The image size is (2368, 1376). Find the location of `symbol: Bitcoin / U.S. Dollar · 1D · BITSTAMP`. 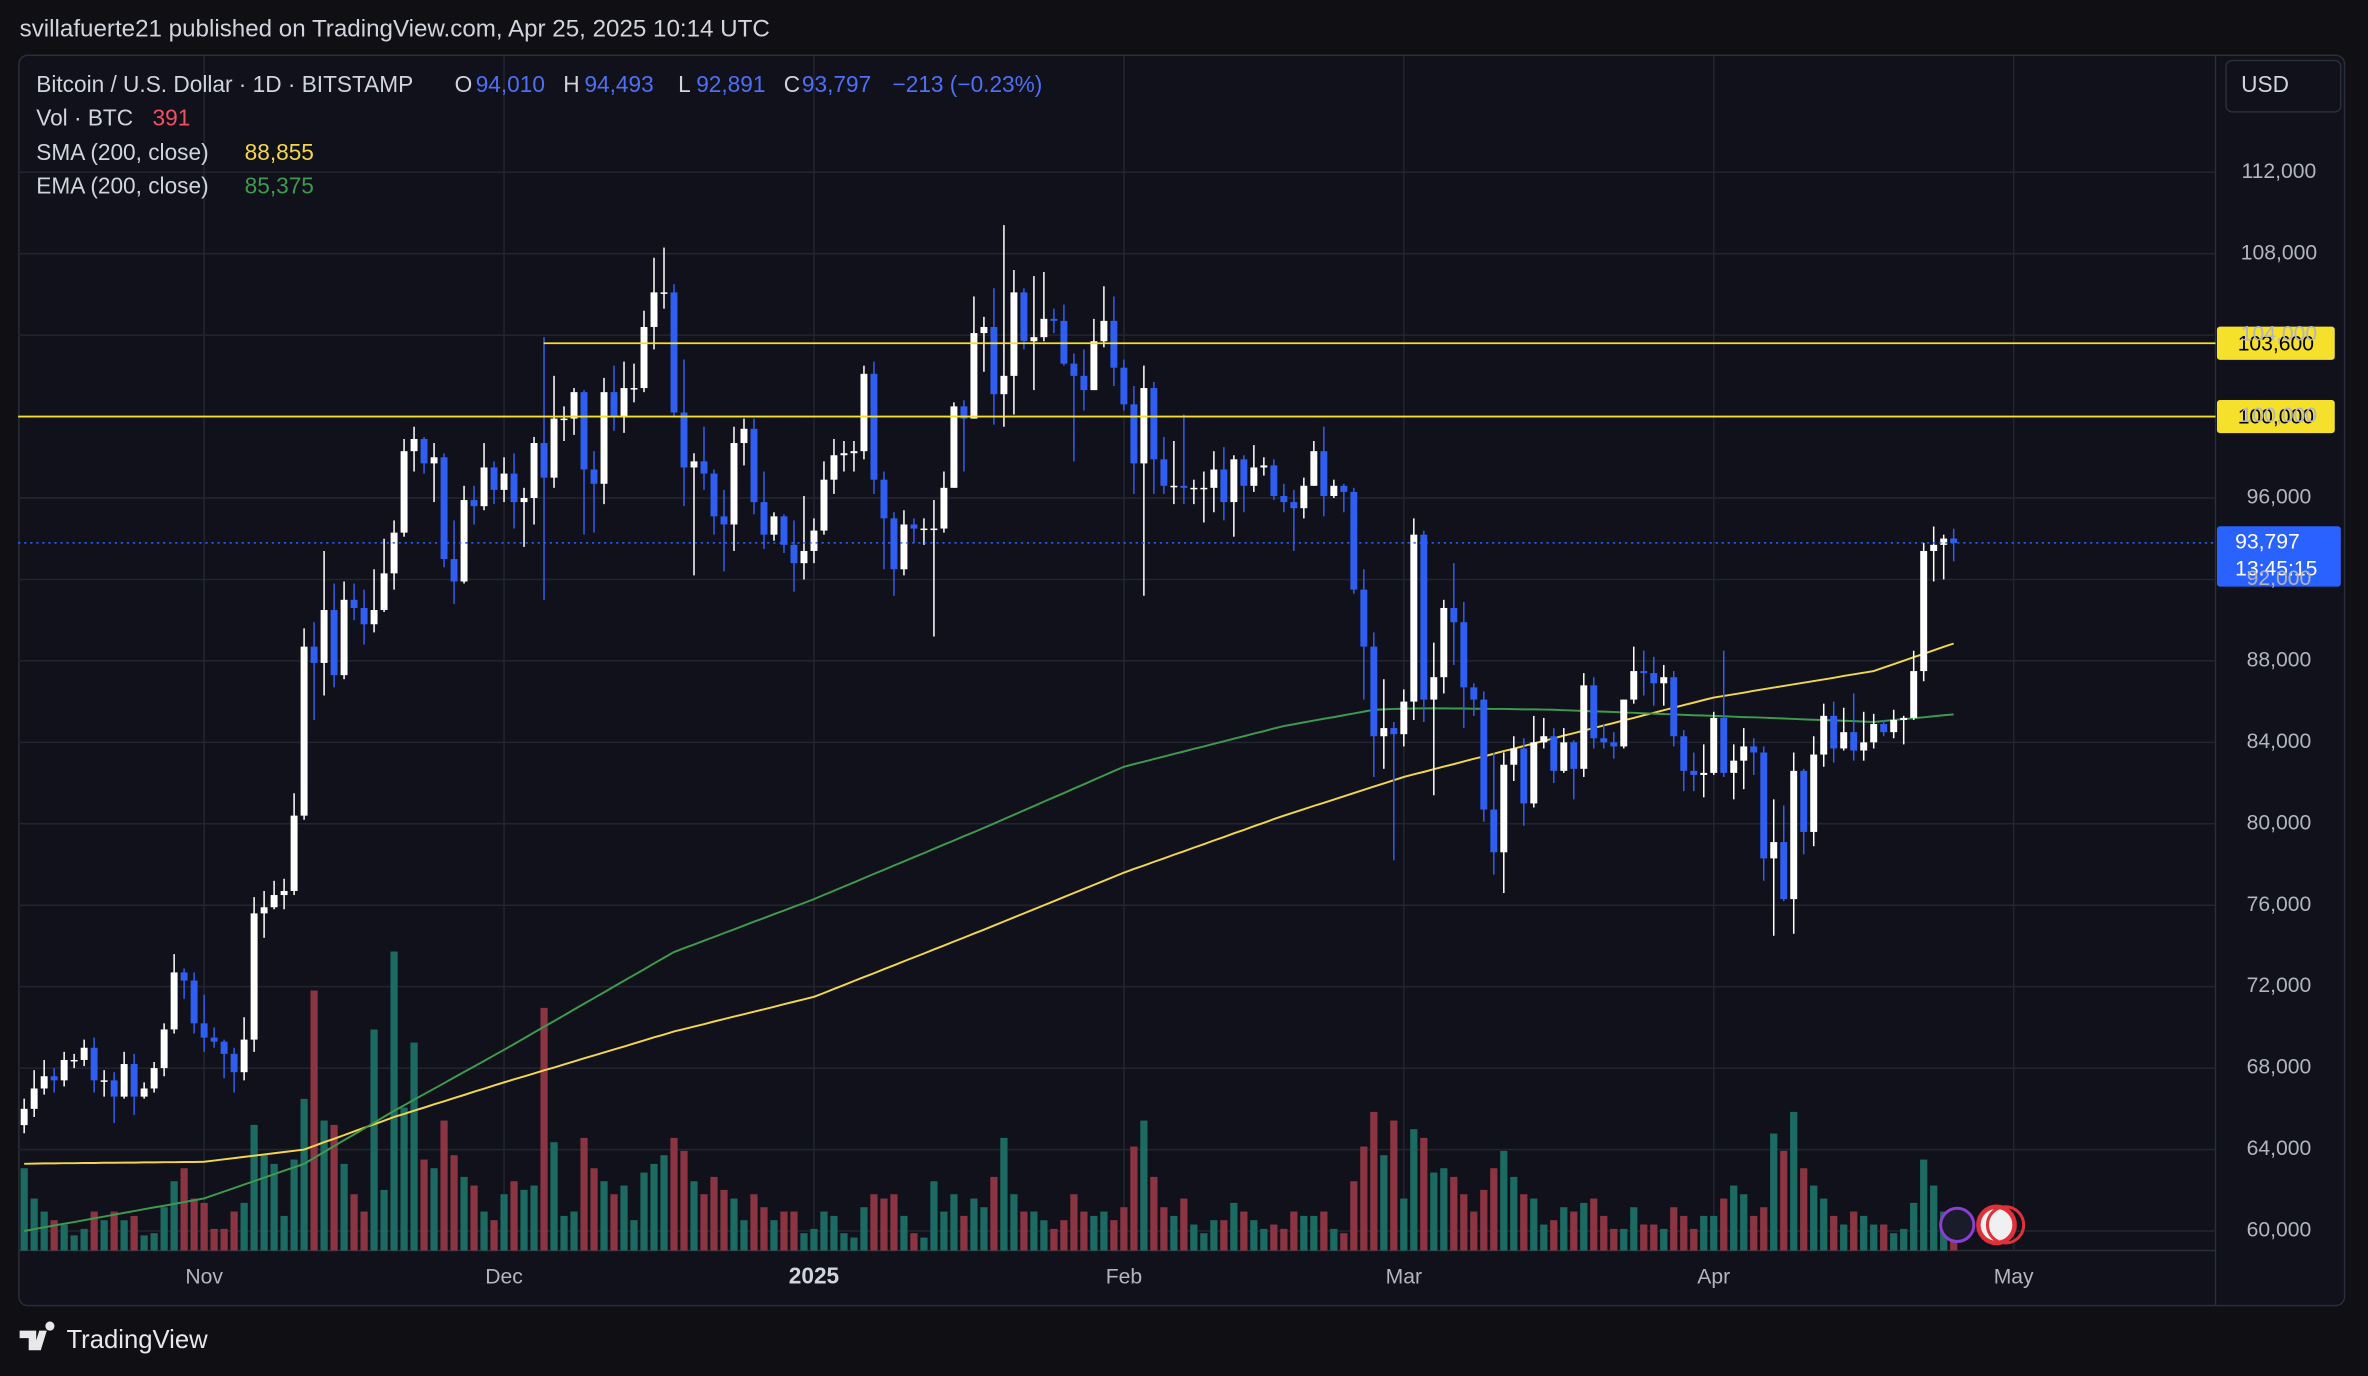

symbol: Bitcoin / U.S. Dollar · 1D · BITSTAMP is located at coordinates (224, 84).